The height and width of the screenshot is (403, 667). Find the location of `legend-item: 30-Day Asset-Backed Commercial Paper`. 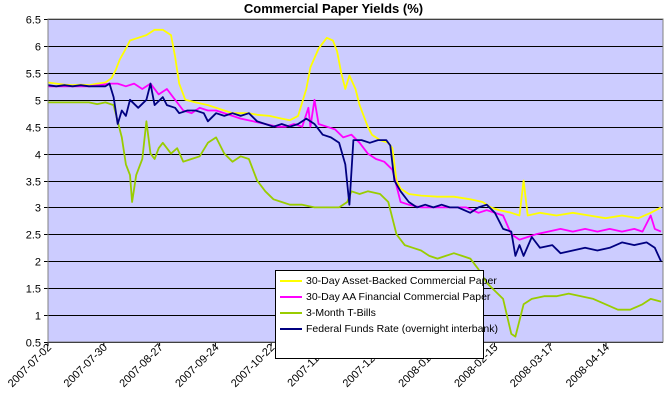

legend-item: 30-Day Asset-Backed Commercial Paper is located at coordinates (388, 281).